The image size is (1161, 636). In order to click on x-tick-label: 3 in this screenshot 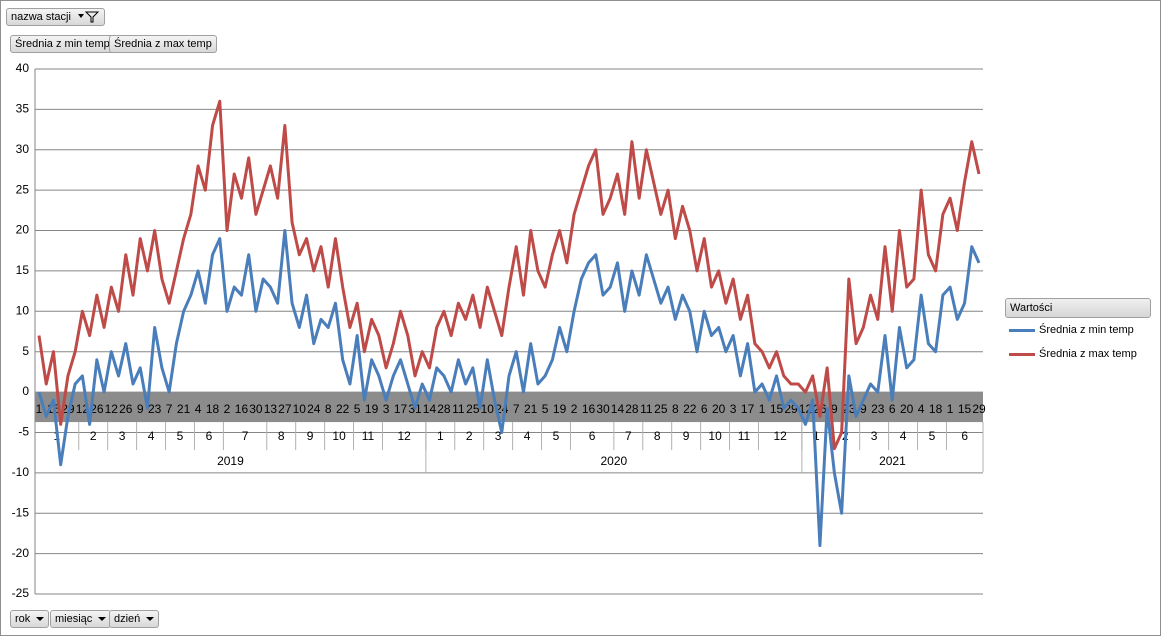, I will do `click(733, 409)`.